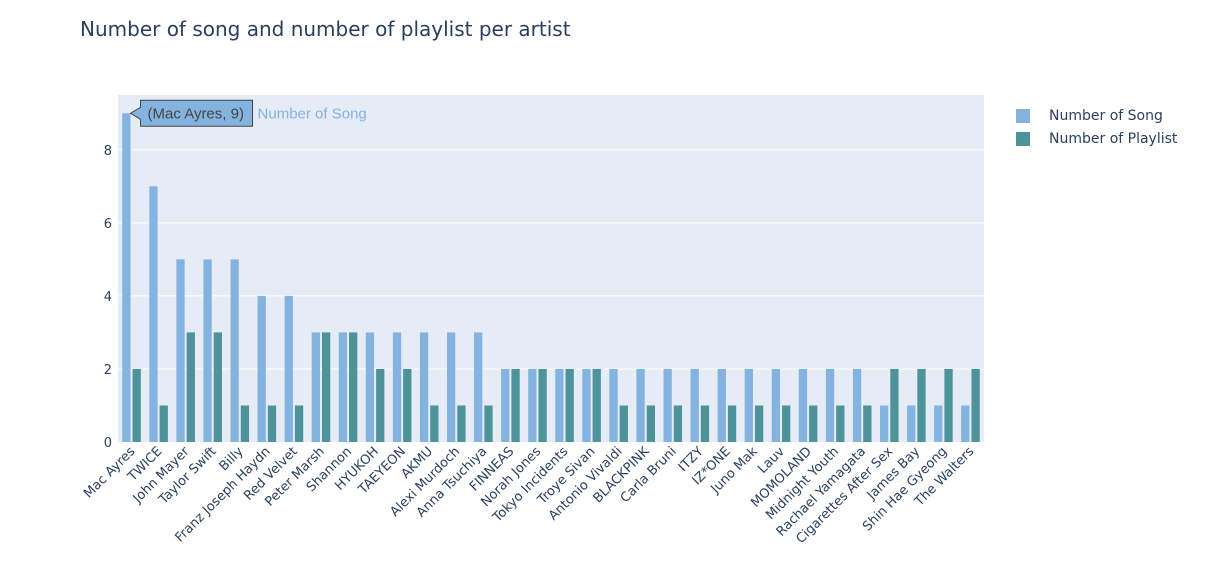  What do you see at coordinates (1106, 115) in the screenshot?
I see `legend-label-song: Number of Song` at bounding box center [1106, 115].